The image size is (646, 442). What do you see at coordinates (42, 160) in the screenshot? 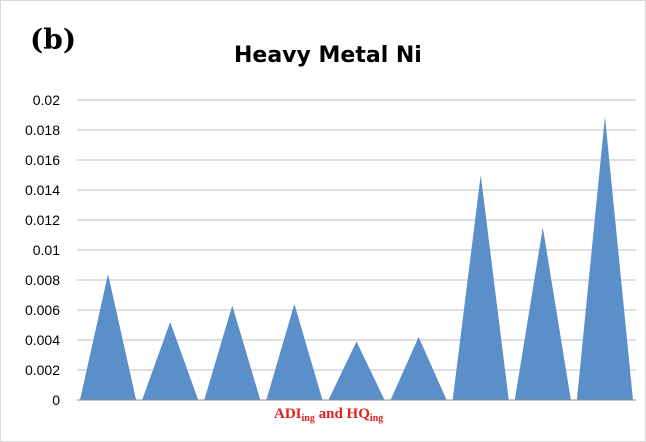
I see `y-tick-label: 0.016` at bounding box center [42, 160].